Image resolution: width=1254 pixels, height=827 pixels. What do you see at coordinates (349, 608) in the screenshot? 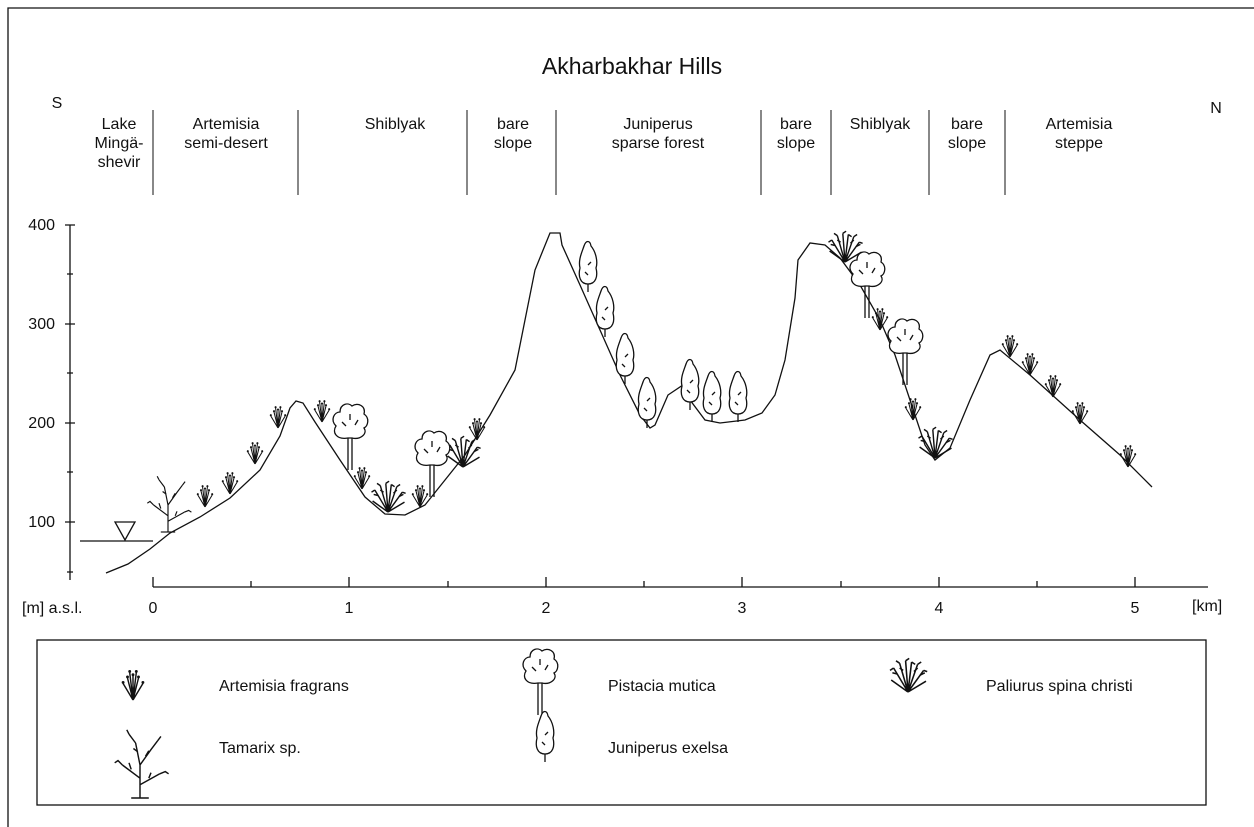
I see `x-tick-label: 1` at bounding box center [349, 608].